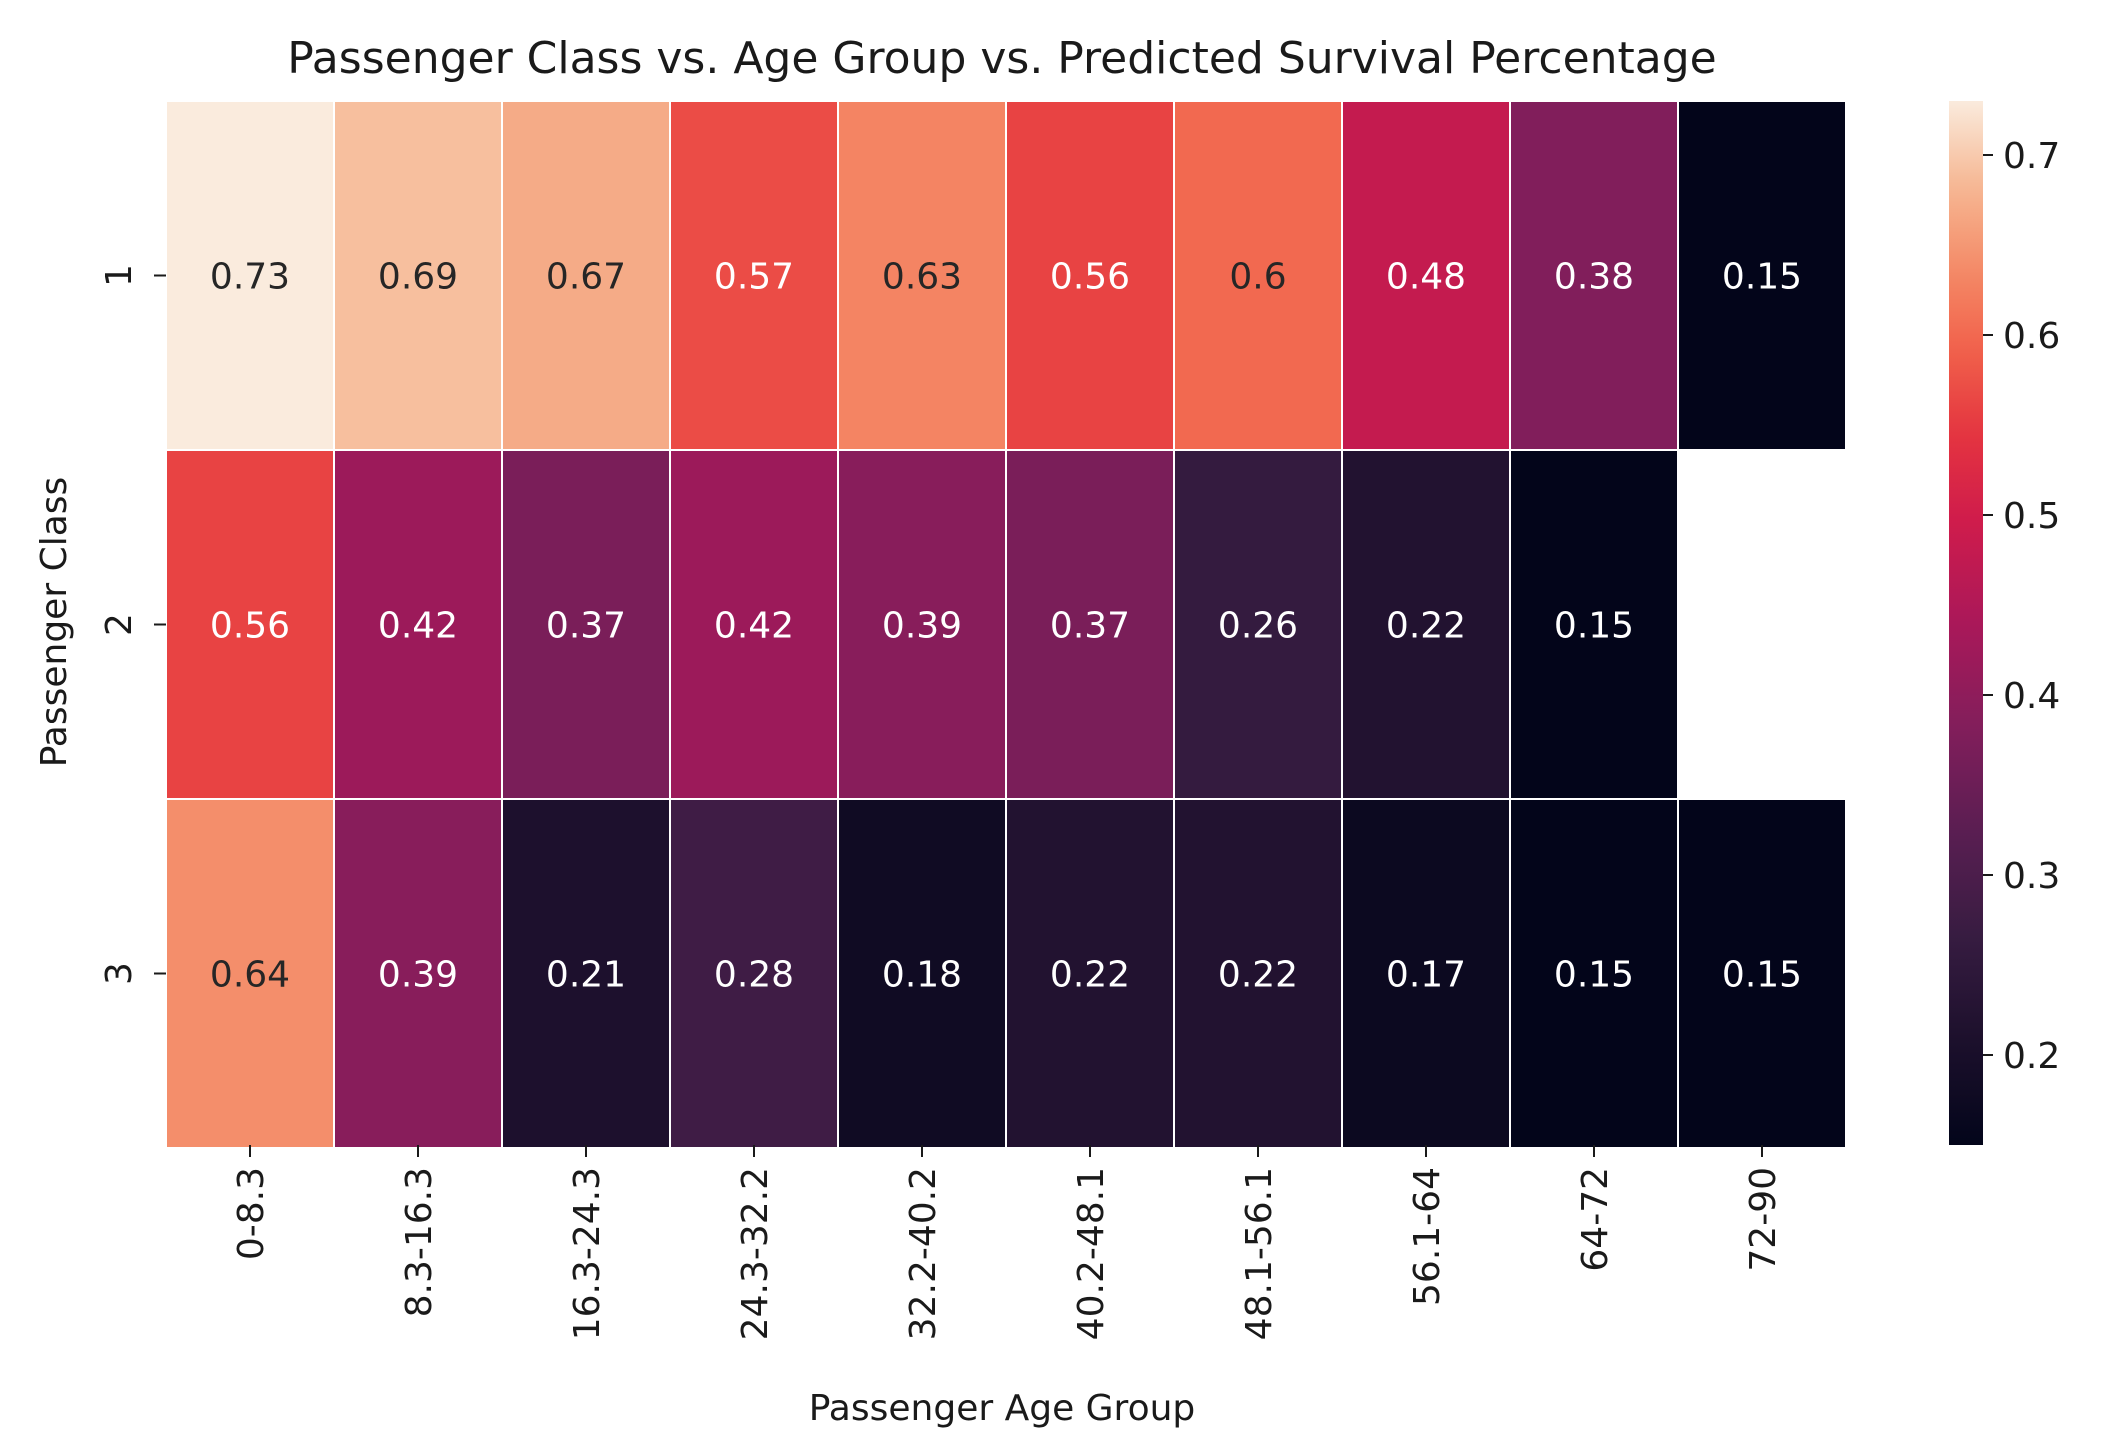 The height and width of the screenshot is (1453, 2114). I want to click on x-tick-label: 16.3-24.3, so click(587, 1253).